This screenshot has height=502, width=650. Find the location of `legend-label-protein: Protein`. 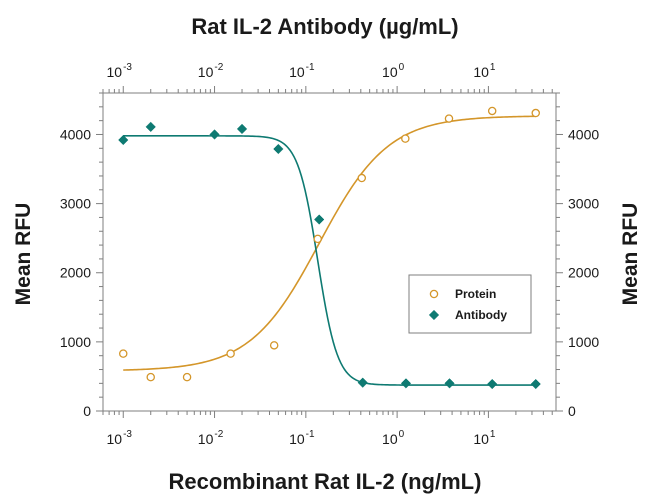

legend-label-protein: Protein is located at coordinates (475, 294).